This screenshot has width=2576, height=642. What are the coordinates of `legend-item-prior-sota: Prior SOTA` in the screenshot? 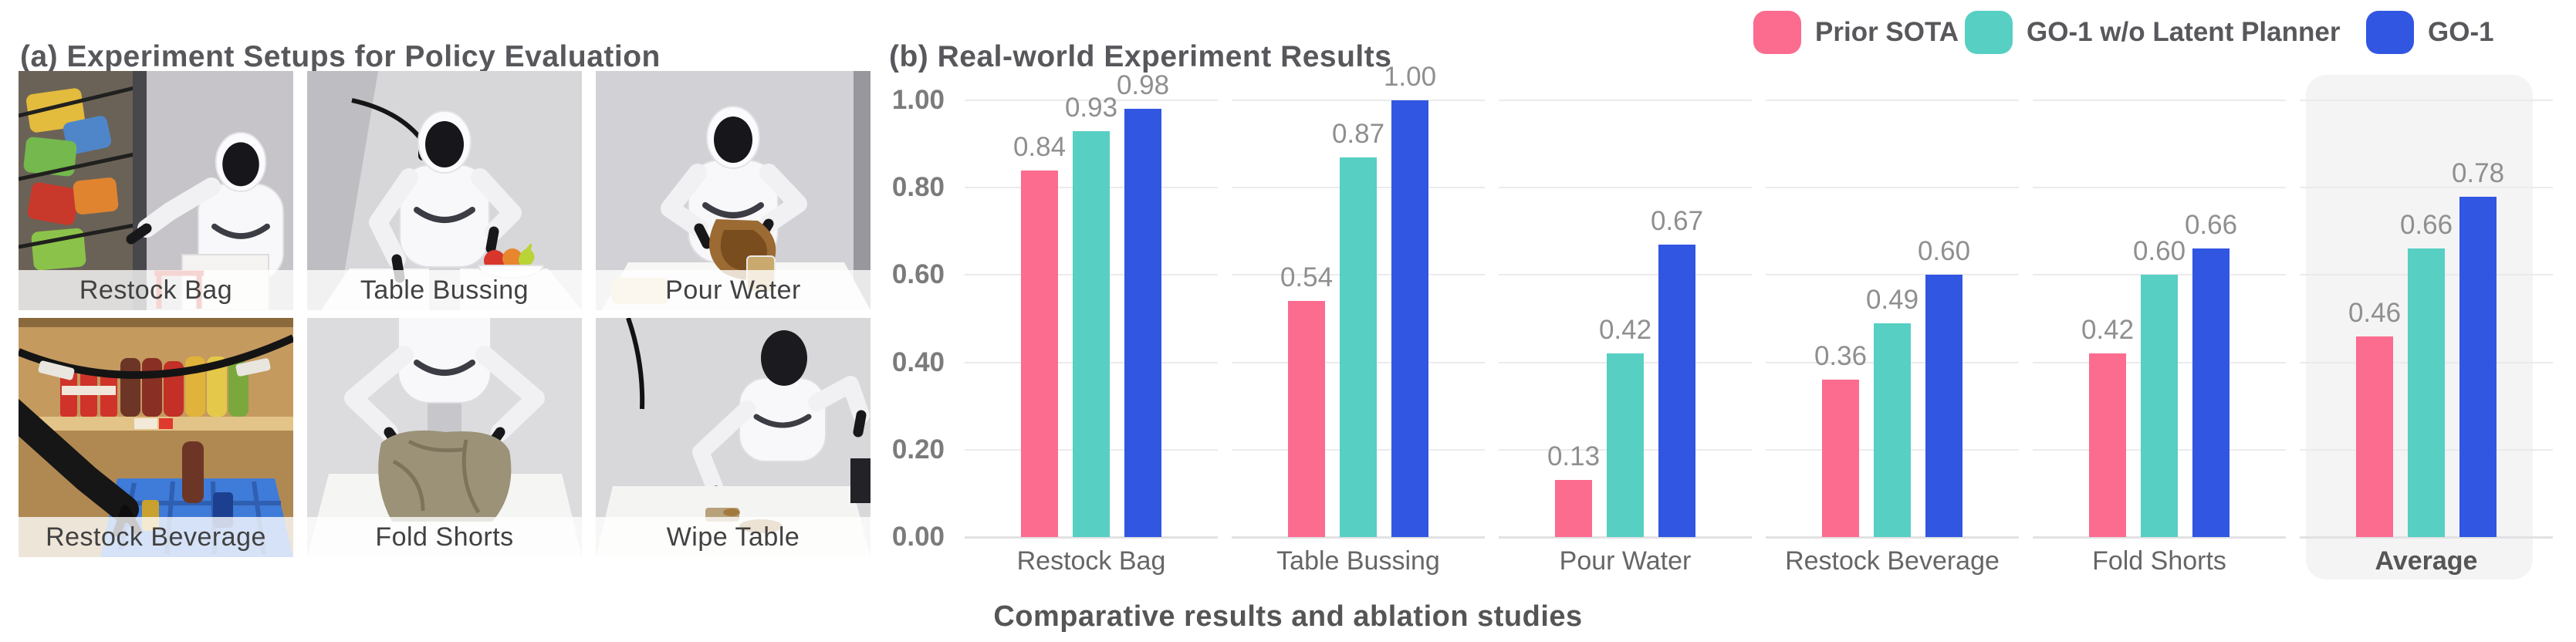 It's located at (1856, 32).